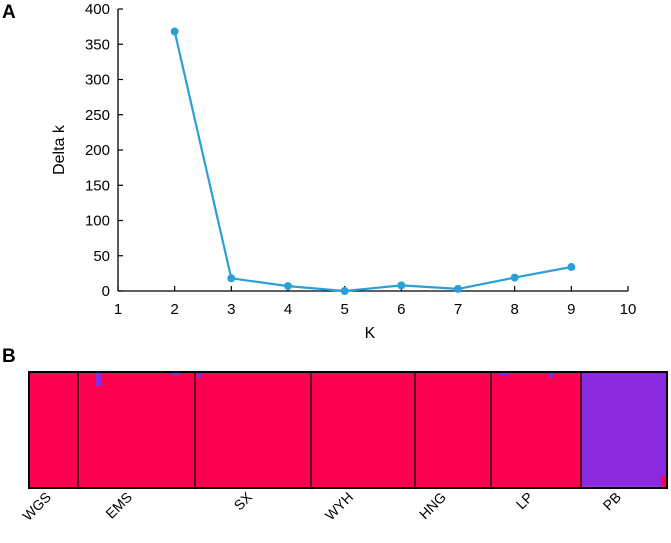 Image resolution: width=671 pixels, height=543 pixels. What do you see at coordinates (106, 291) in the screenshot?
I see `y-tick-label: 0` at bounding box center [106, 291].